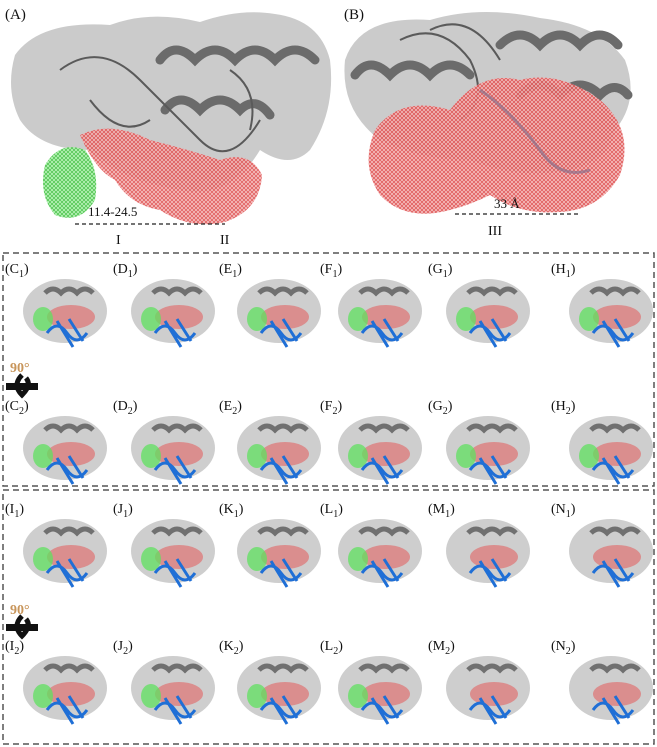 Image resolution: width=657 pixels, height=747 pixels. I want to click on panel-b-structure, so click(488, 113).